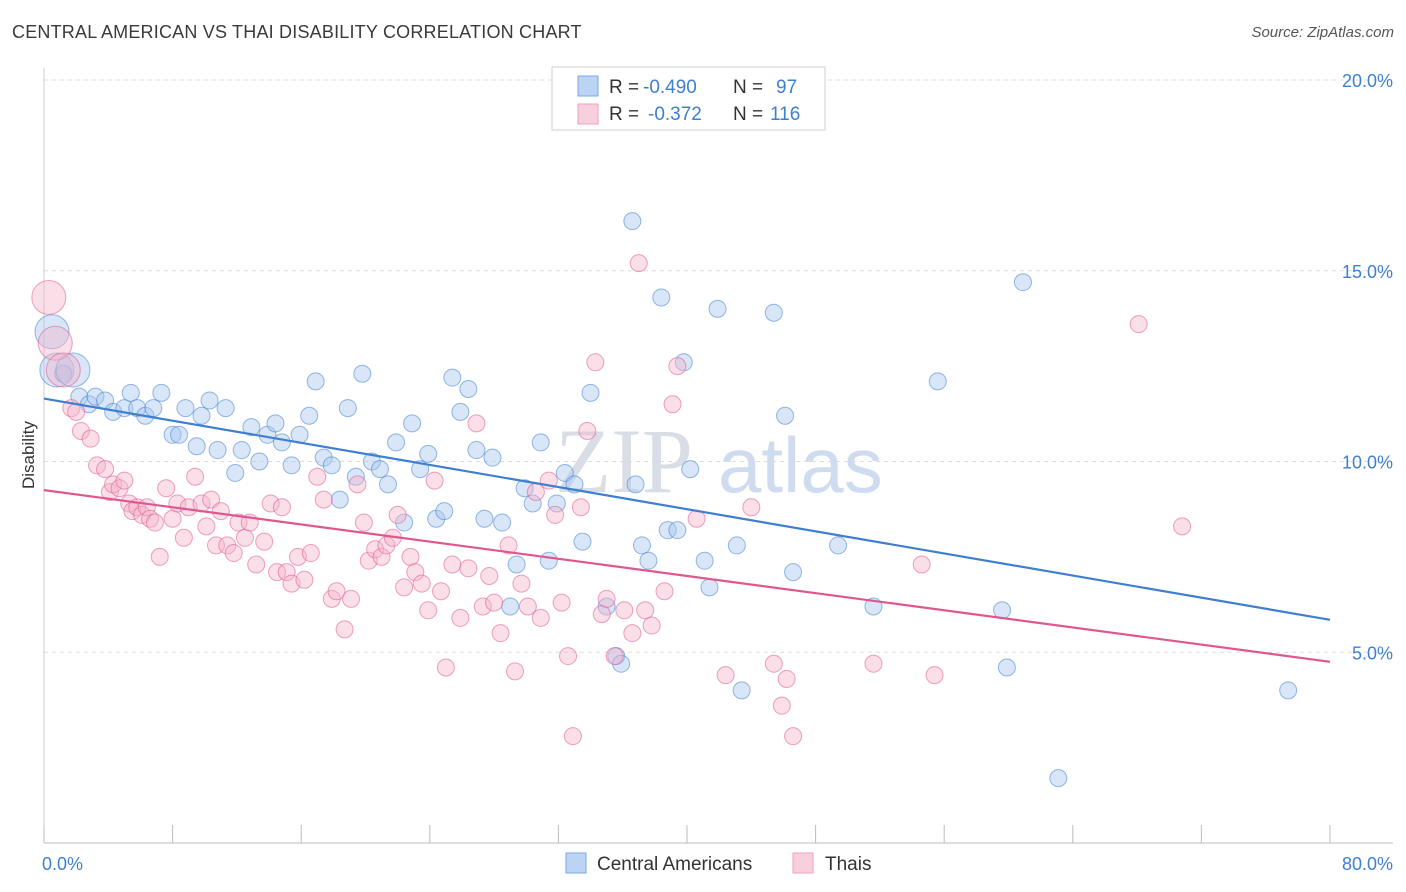 The width and height of the screenshot is (1406, 892). What do you see at coordinates (588, 114) in the screenshot?
I see `legend-swatch-thais` at bounding box center [588, 114].